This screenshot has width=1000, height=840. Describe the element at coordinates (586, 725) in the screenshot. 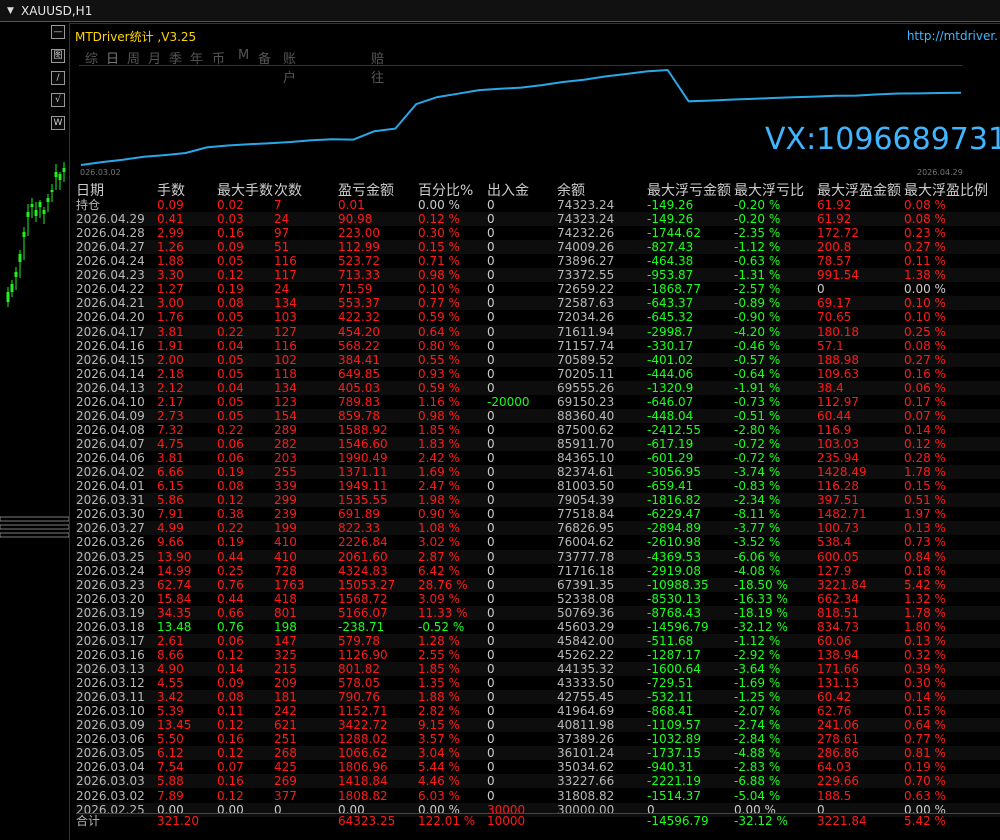

I see `table-cell: 40811.98` at that location.